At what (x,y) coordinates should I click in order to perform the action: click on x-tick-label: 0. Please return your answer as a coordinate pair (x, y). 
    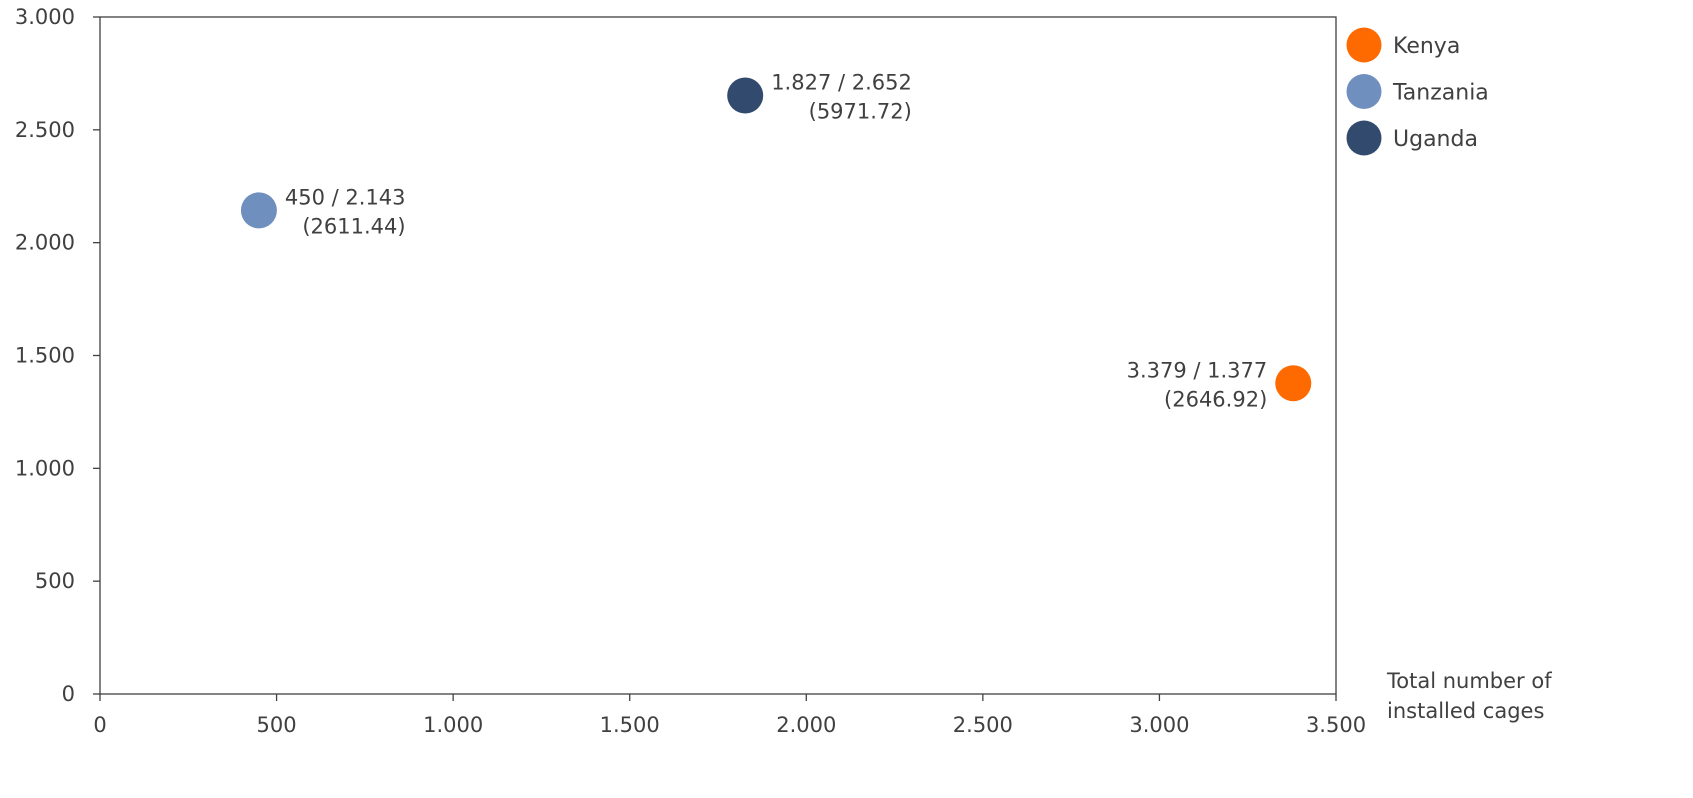
    Looking at the image, I should click on (99, 725).